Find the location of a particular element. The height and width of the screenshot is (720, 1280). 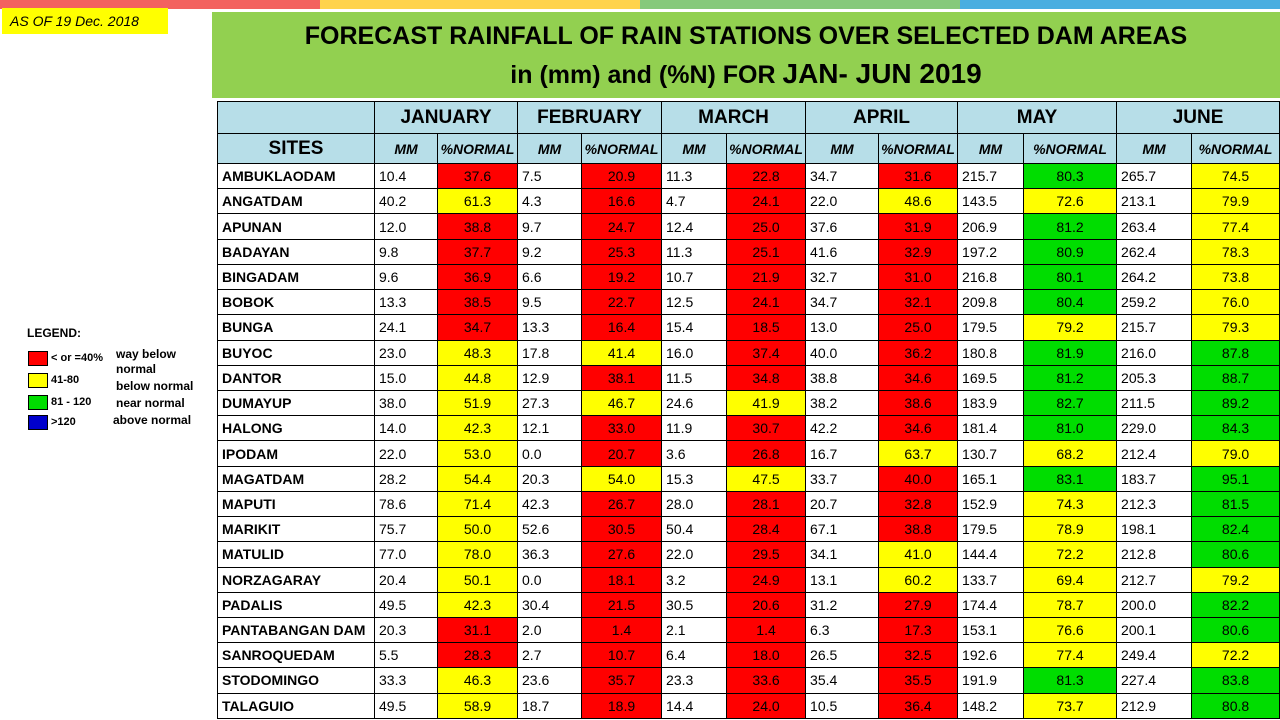

pct-normal-cell: 17.3 is located at coordinates (918, 630).